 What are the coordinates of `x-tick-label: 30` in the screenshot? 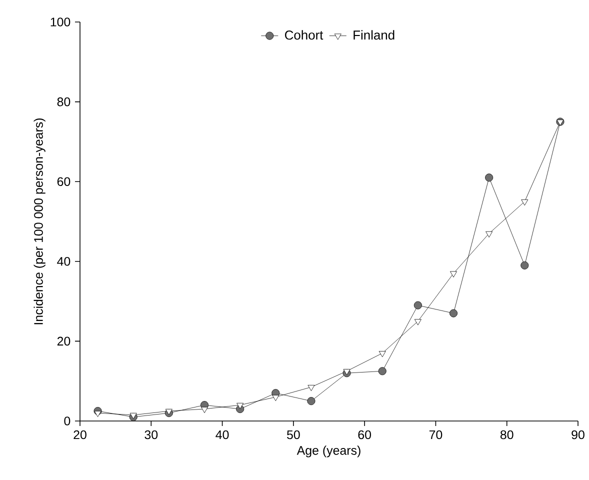 It's located at (151, 435).